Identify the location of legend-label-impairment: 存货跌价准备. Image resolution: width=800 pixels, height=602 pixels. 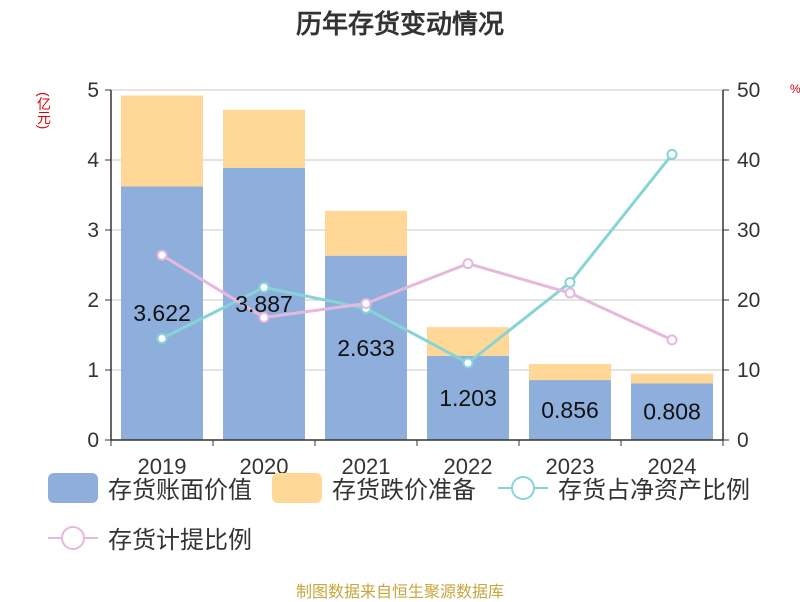
(404, 490).